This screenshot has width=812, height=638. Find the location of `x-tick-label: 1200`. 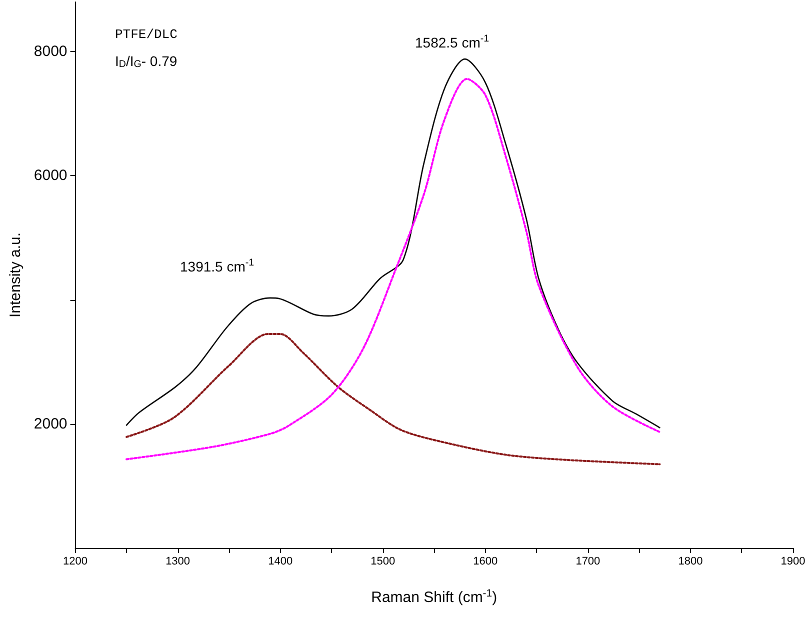

x-tick-label: 1200 is located at coordinates (75, 562).